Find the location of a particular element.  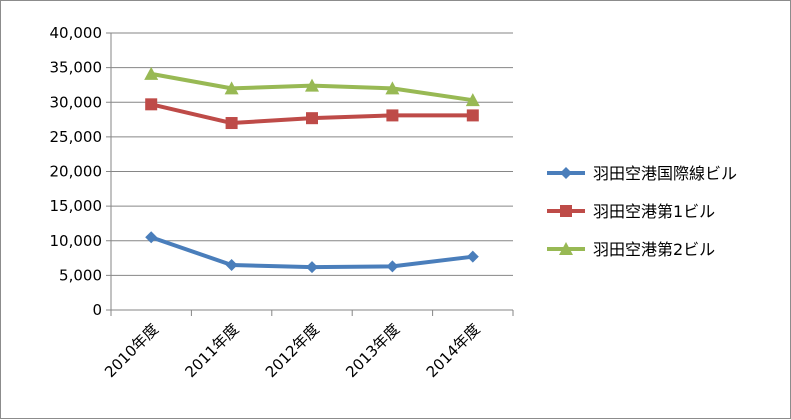

y-tick-label: 40,000 is located at coordinates (76, 33).